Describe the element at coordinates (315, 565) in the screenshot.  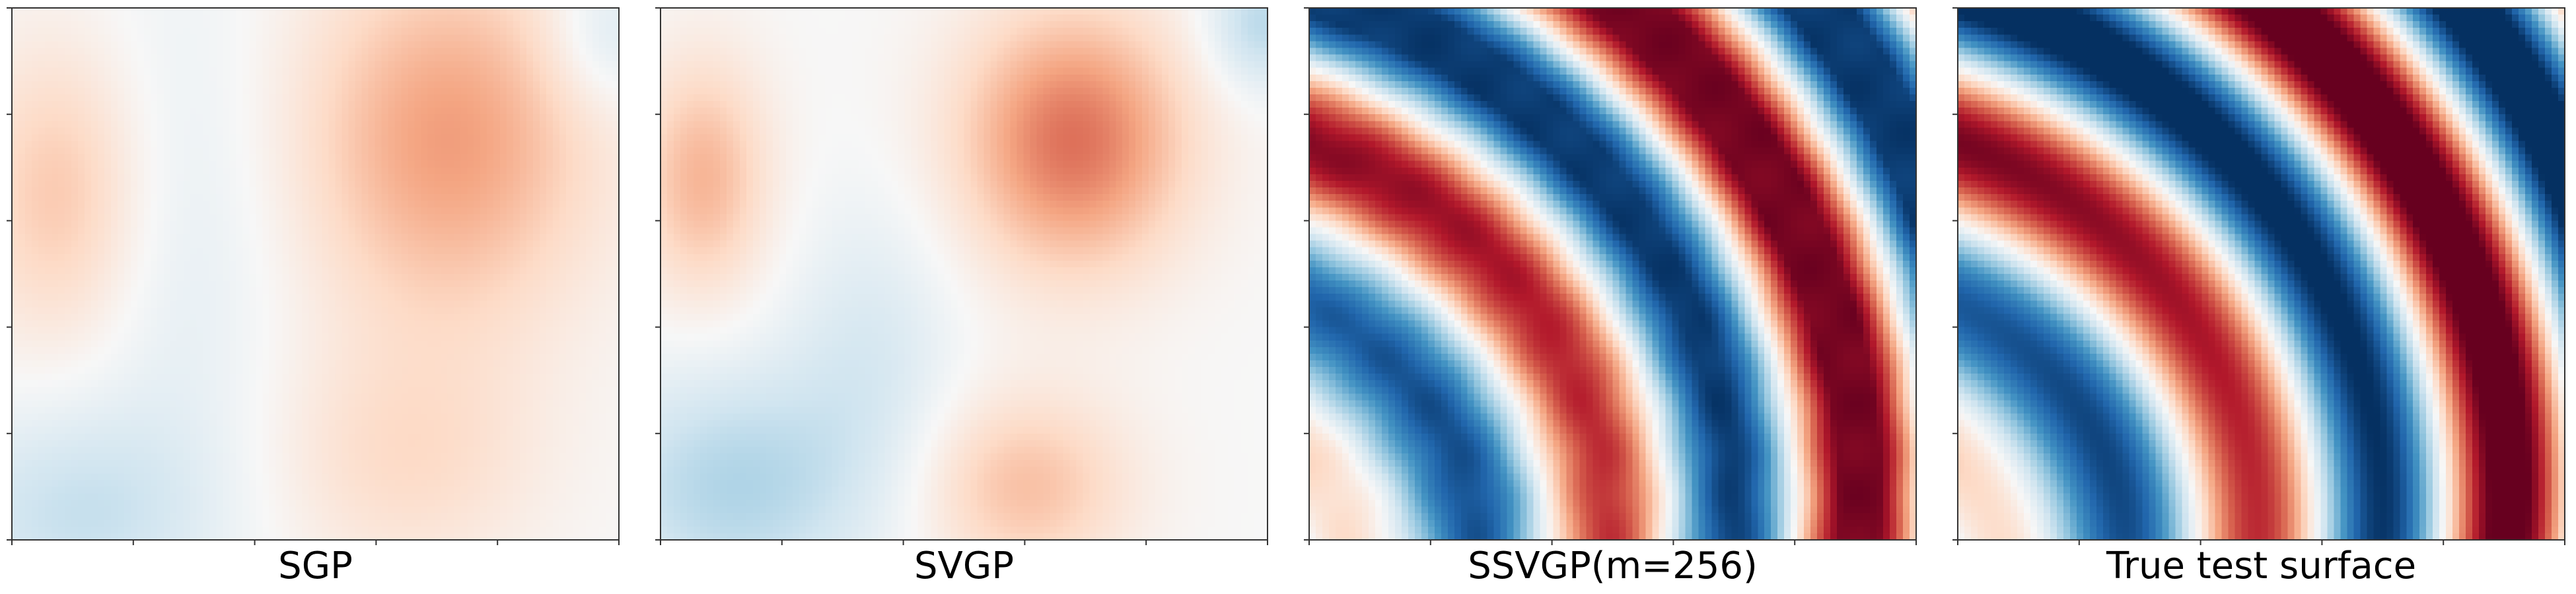
I see `panel-title-sgp: SGP` at that location.